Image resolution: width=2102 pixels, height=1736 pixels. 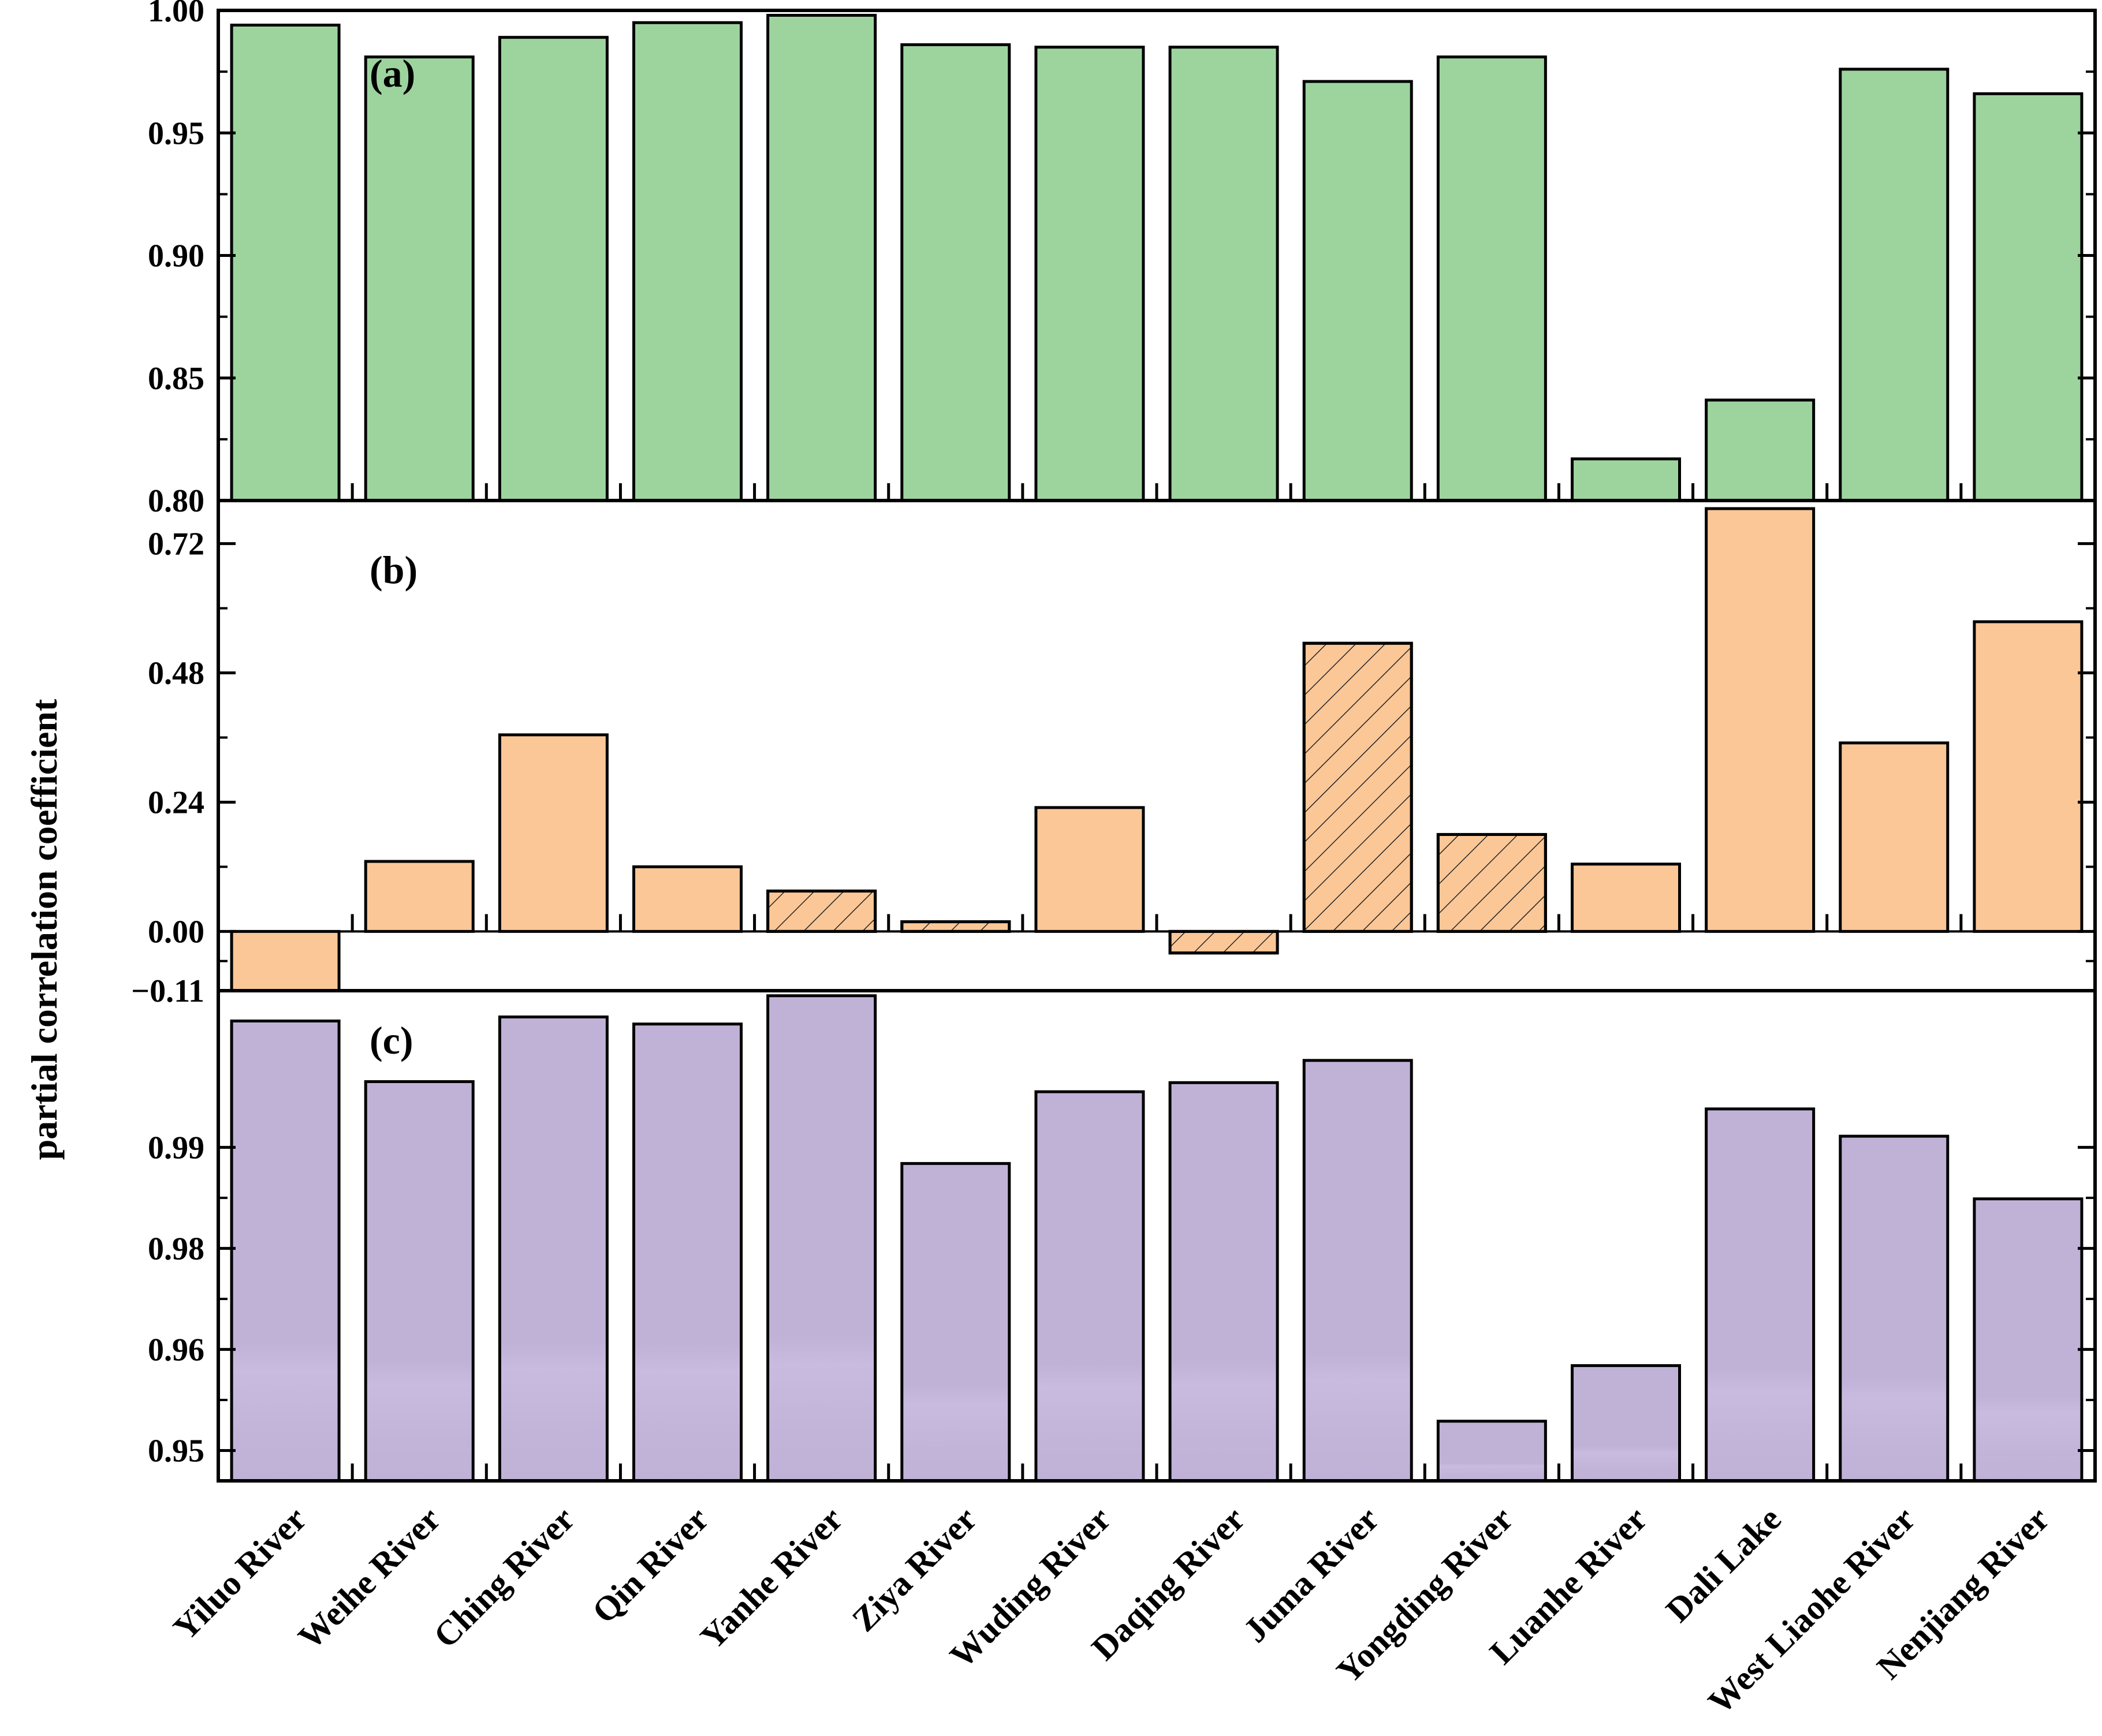 What do you see at coordinates (771, 1578) in the screenshot?
I see `x-category-label: Yanhe River` at bounding box center [771, 1578].